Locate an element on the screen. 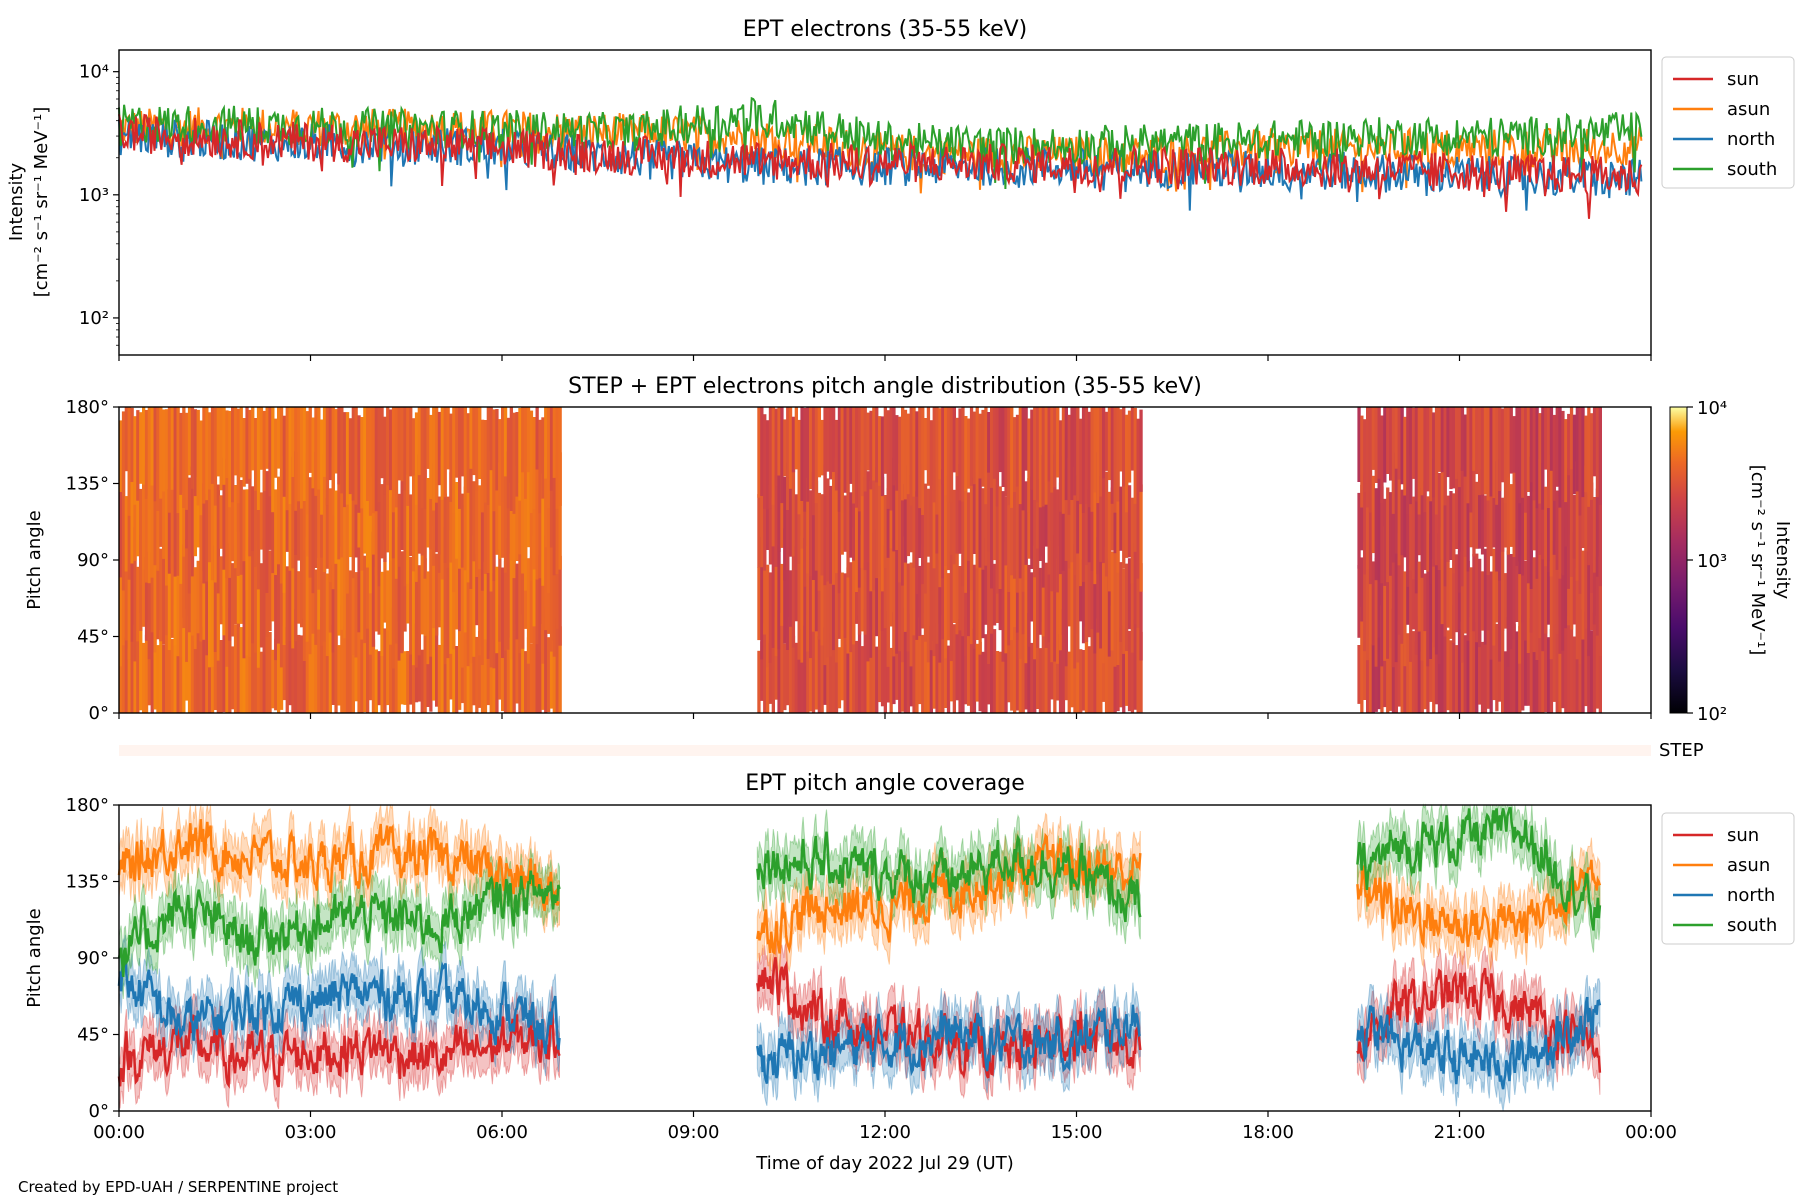 The image size is (1800, 1200). coverage-band-sun is located at coordinates (1478, 1020).